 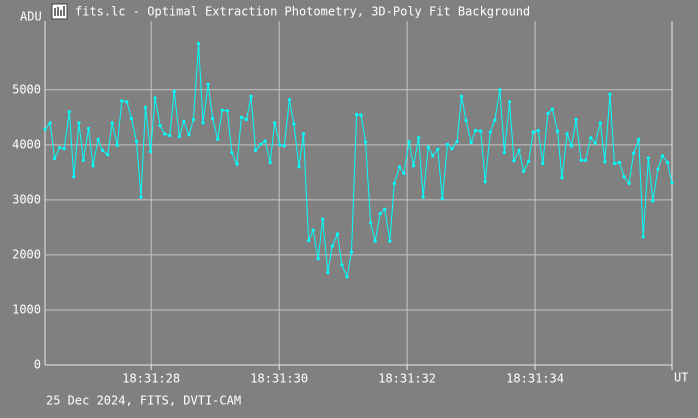 What do you see at coordinates (26, 144) in the screenshot?
I see `y-tick-label: 4000` at bounding box center [26, 144].